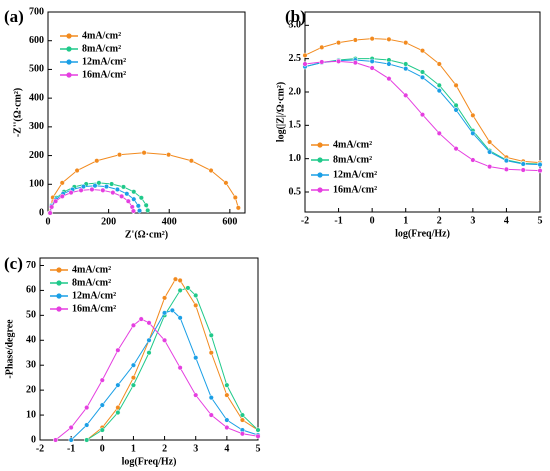  Describe the element at coordinates (108, 221) in the screenshot. I see `x-tick-label: 200` at that location.